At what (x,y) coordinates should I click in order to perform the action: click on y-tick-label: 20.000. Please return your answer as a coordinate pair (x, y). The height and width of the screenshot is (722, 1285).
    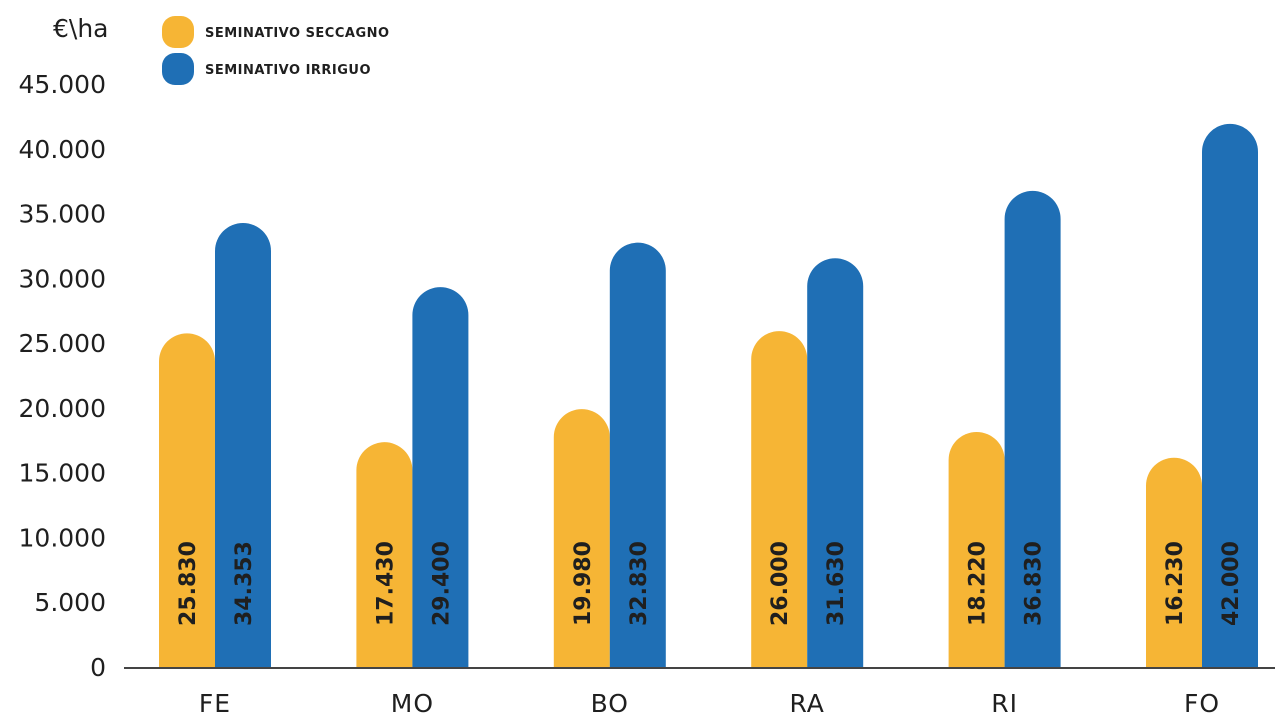
    Looking at the image, I should click on (62, 408).